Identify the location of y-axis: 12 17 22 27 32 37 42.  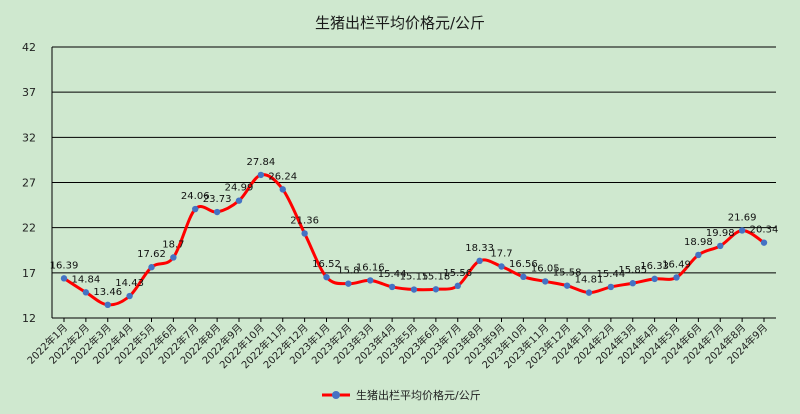
(37, 183).